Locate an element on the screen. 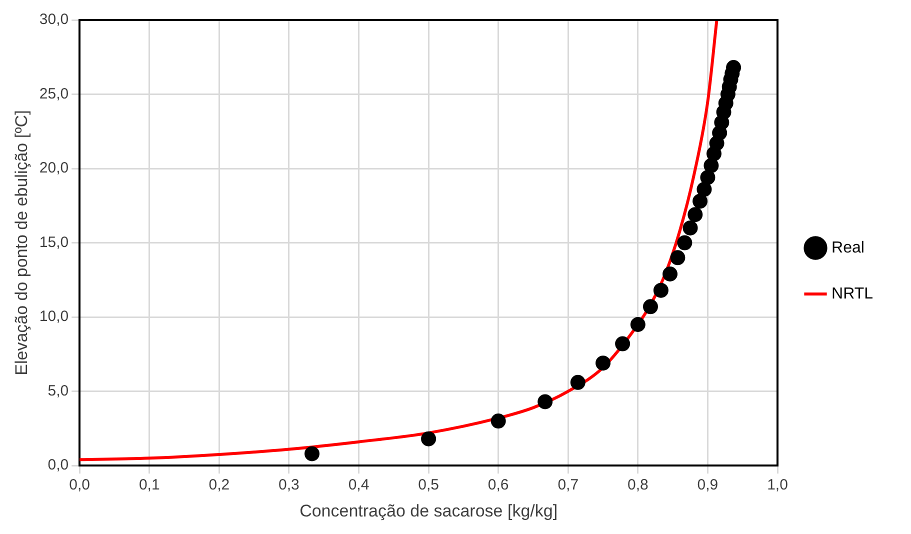  x-tick-label: 0,1 is located at coordinates (149, 485).